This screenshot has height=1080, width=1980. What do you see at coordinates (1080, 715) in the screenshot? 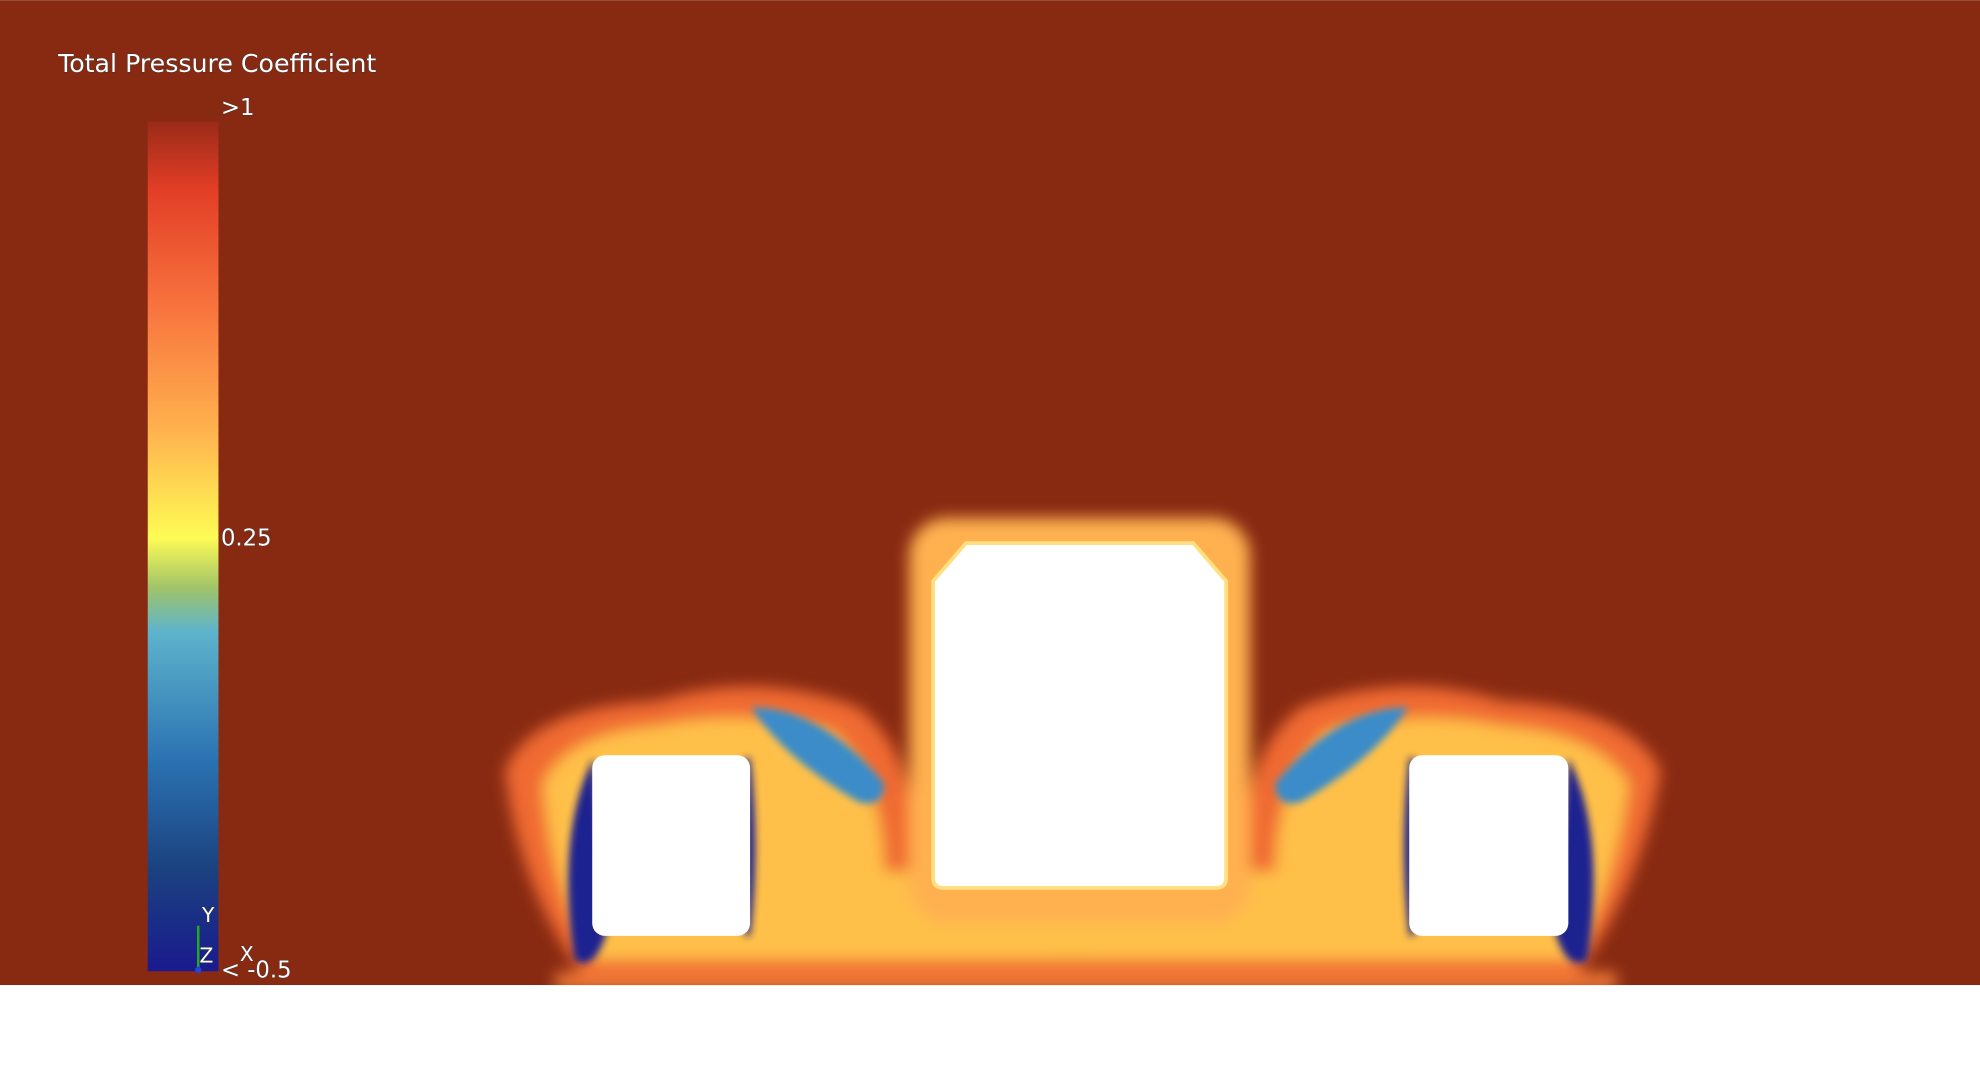
I see `body` at bounding box center [1080, 715].